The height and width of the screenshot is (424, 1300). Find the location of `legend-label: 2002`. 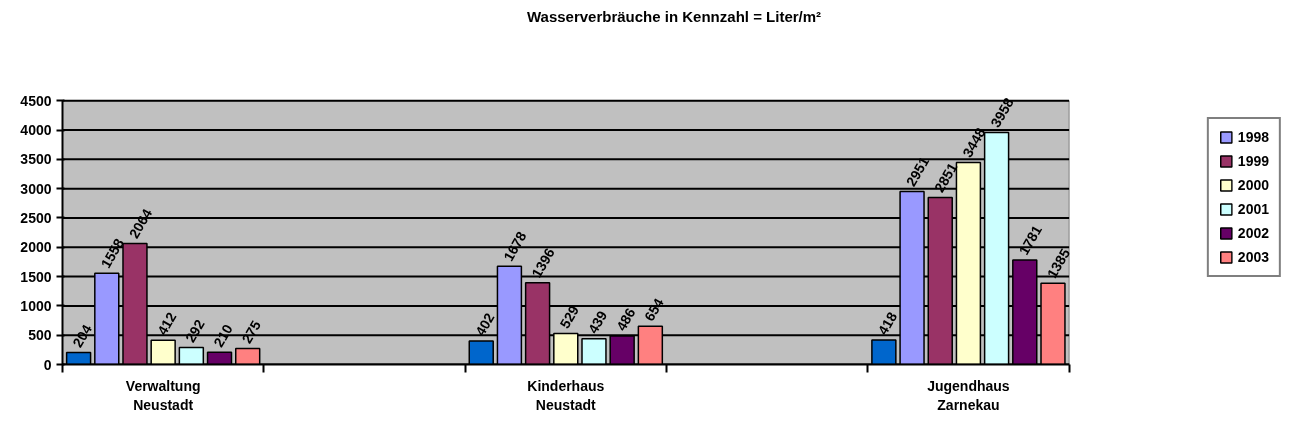

legend-label: 2002 is located at coordinates (1253, 232).